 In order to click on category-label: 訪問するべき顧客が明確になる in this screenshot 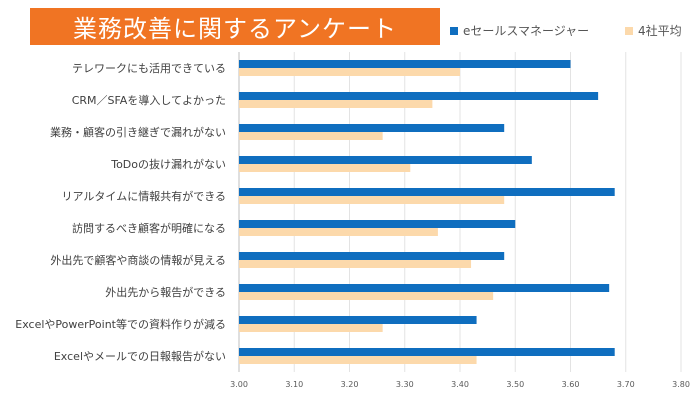, I will do `click(149, 228)`.